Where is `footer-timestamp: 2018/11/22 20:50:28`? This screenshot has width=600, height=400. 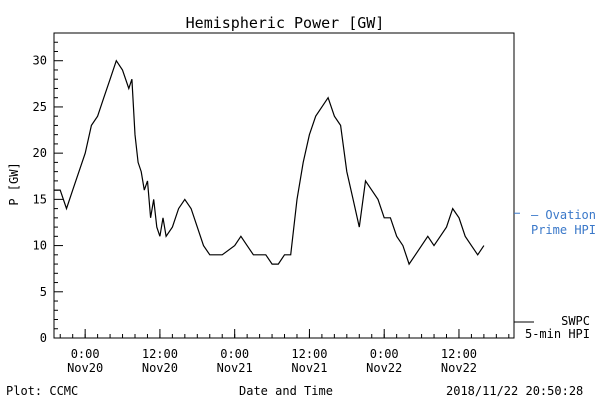 footer-timestamp: 2018/11/22 20:50:28 is located at coordinates (515, 391).